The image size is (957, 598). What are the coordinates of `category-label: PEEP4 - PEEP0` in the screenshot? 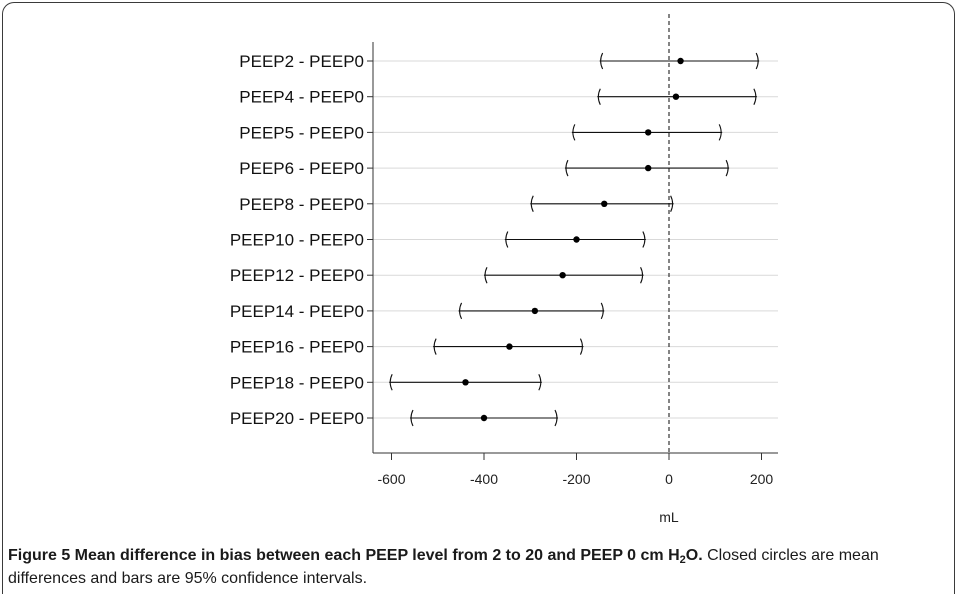 It's located at (301, 97).